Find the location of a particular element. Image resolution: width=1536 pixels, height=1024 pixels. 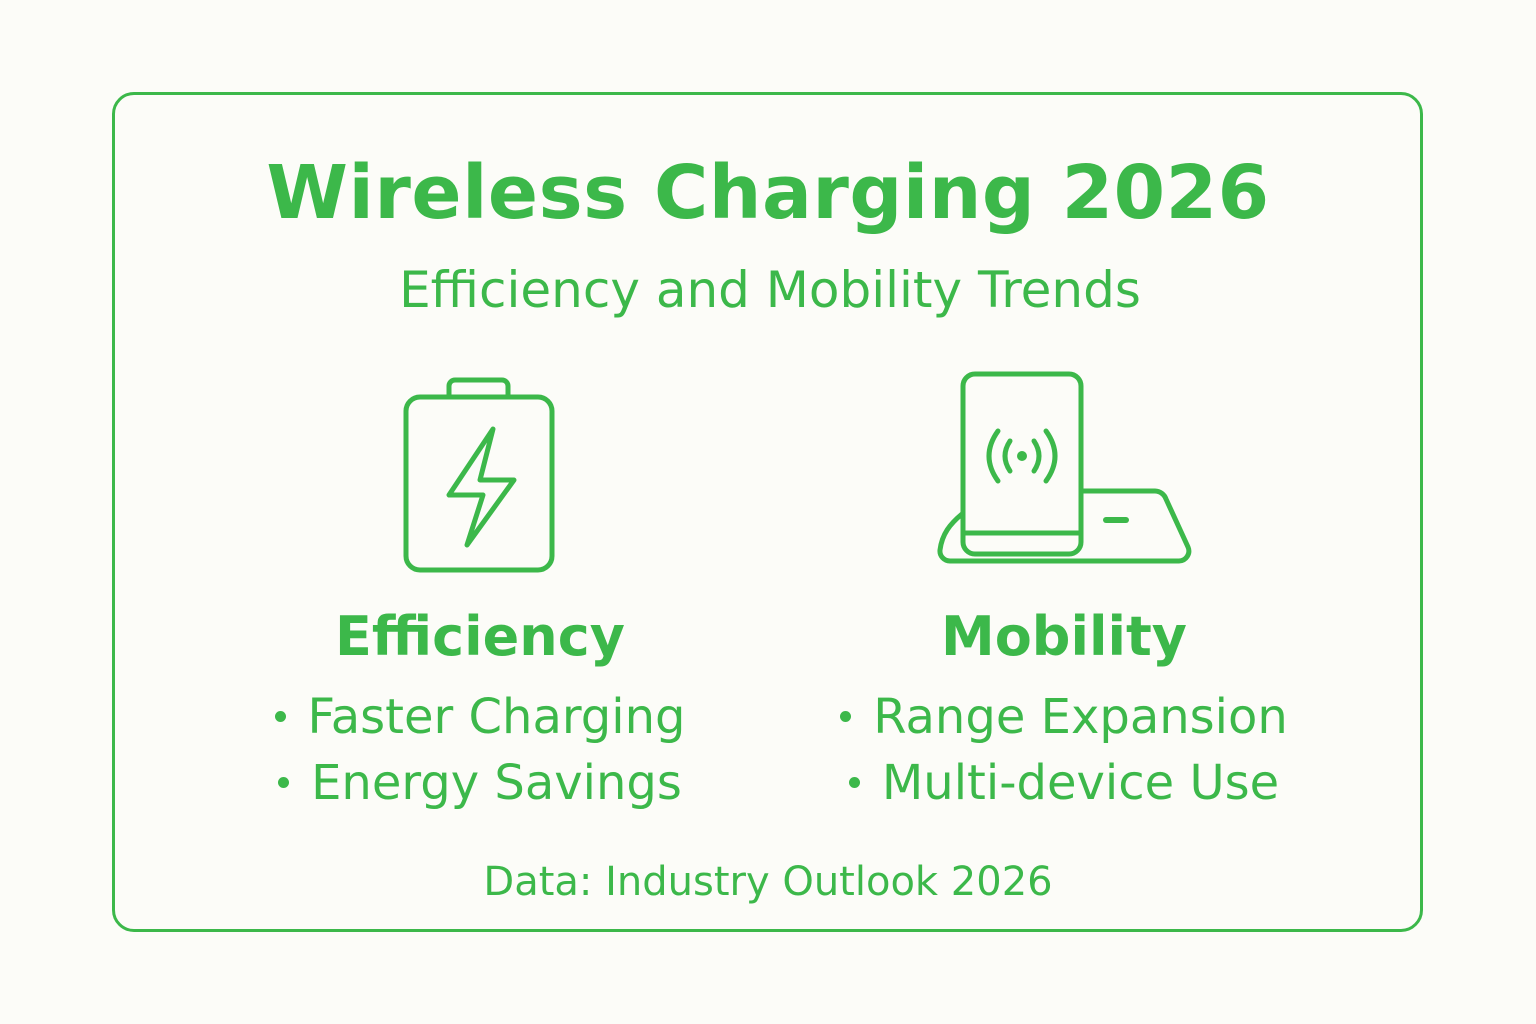

battery-bolt-icon is located at coordinates (479, 475).